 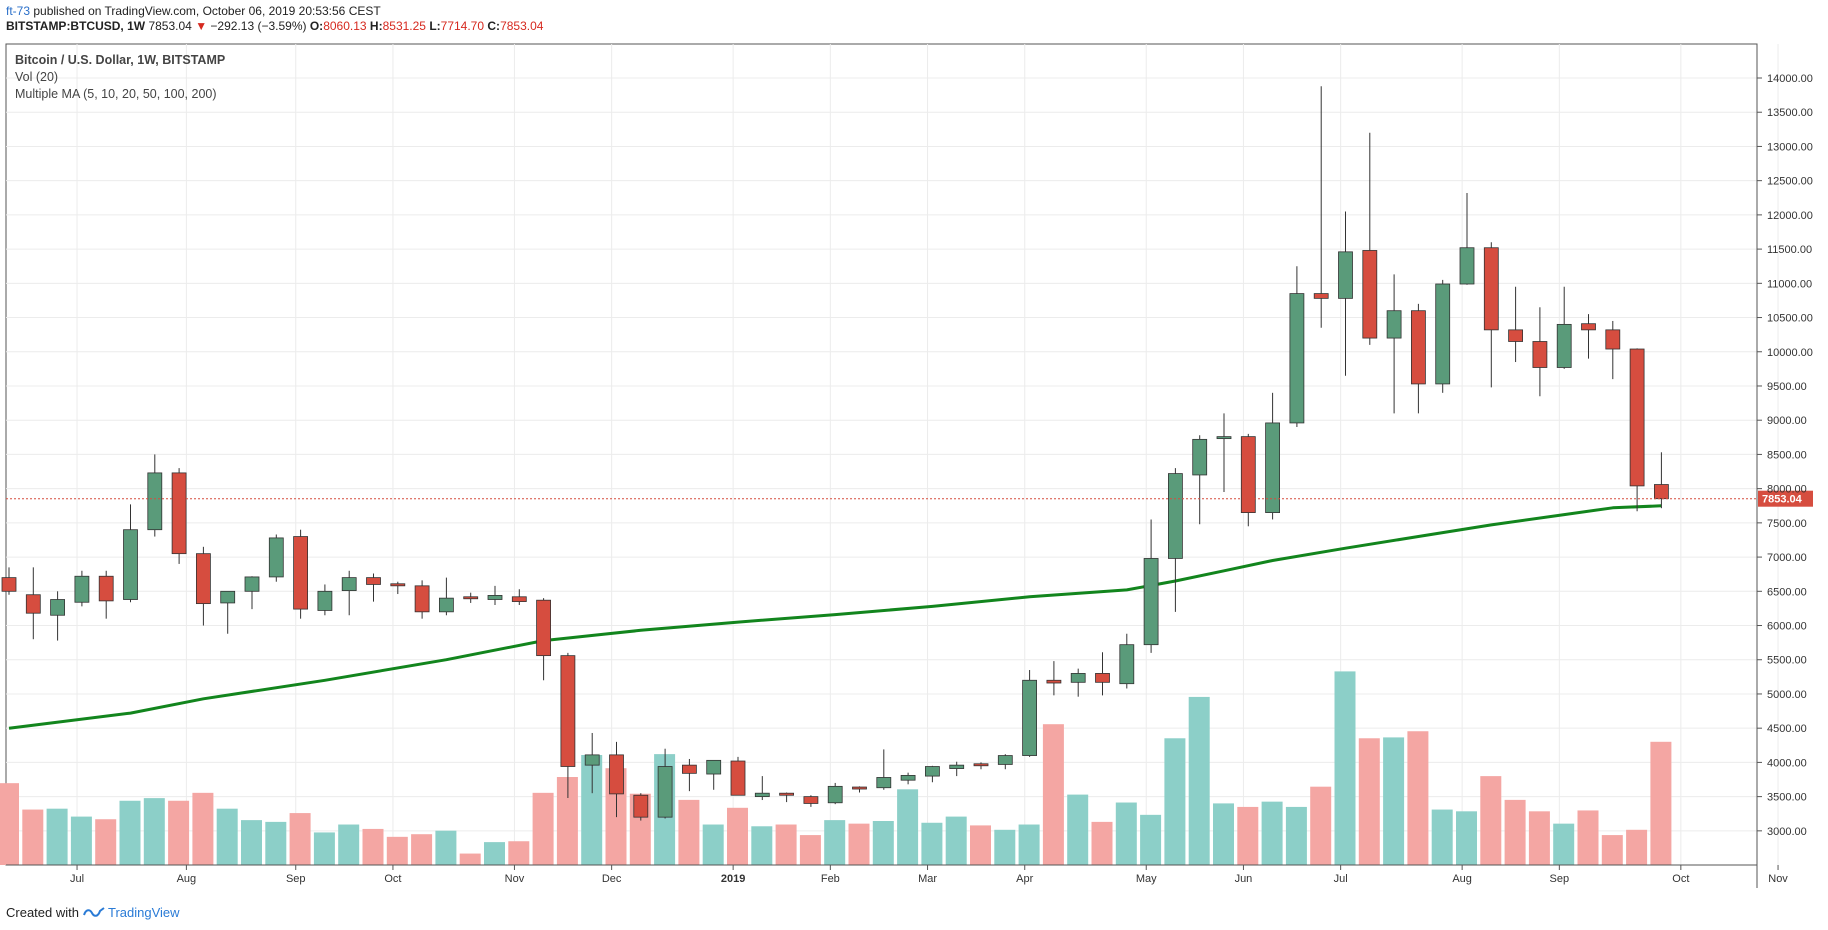 What do you see at coordinates (116, 94) in the screenshot?
I see `legend-ma: Multiple MA (5, 10, 20, 50, 100, 200)` at bounding box center [116, 94].